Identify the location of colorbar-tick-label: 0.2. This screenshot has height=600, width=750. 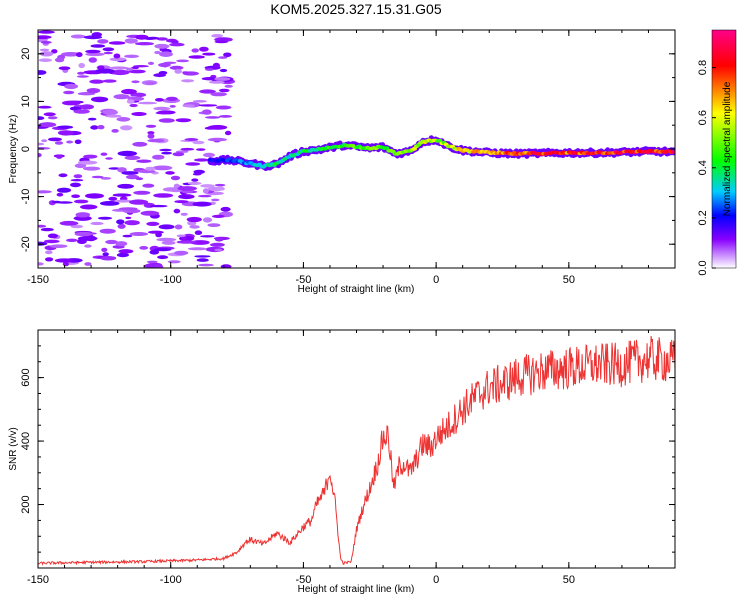
(703, 217).